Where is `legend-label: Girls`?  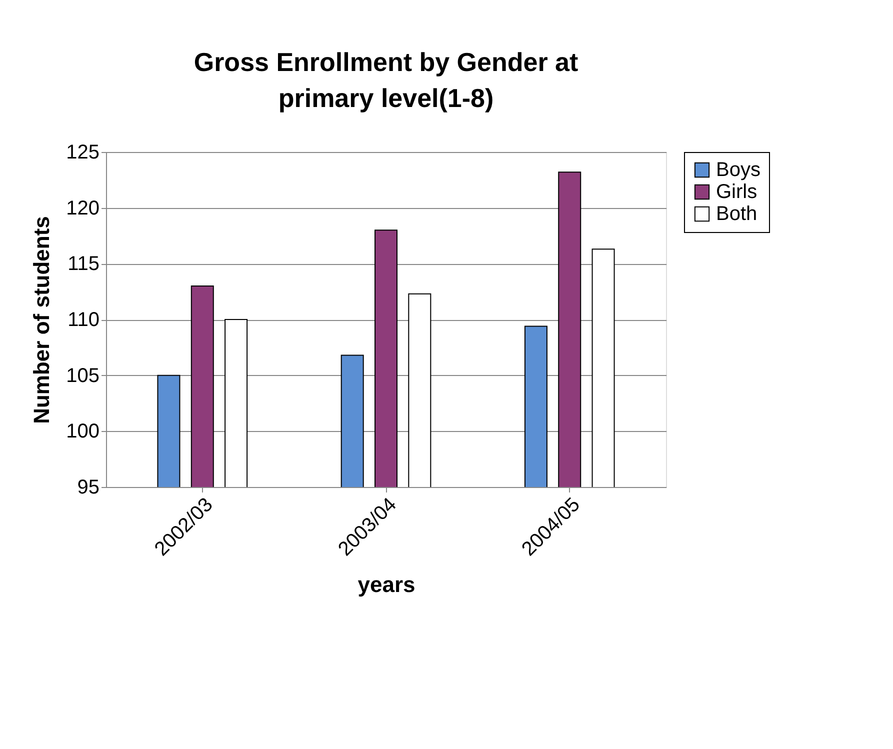 legend-label: Girls is located at coordinates (737, 192).